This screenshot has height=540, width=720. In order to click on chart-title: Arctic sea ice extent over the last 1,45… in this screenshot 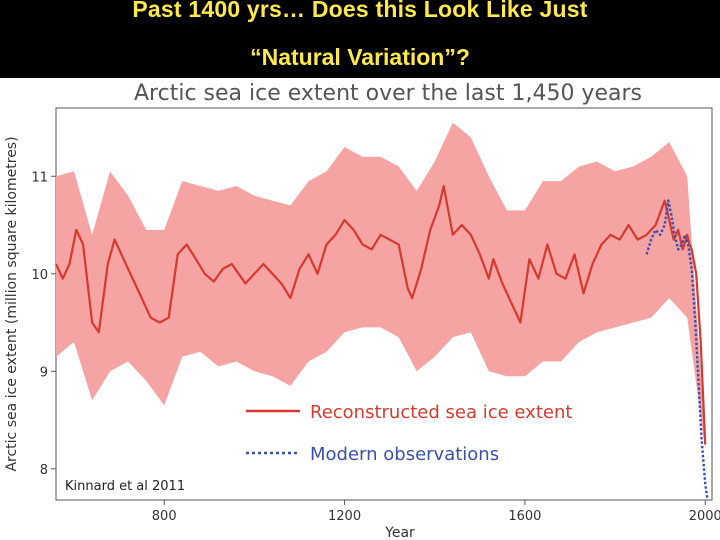, I will do `click(388, 93)`.